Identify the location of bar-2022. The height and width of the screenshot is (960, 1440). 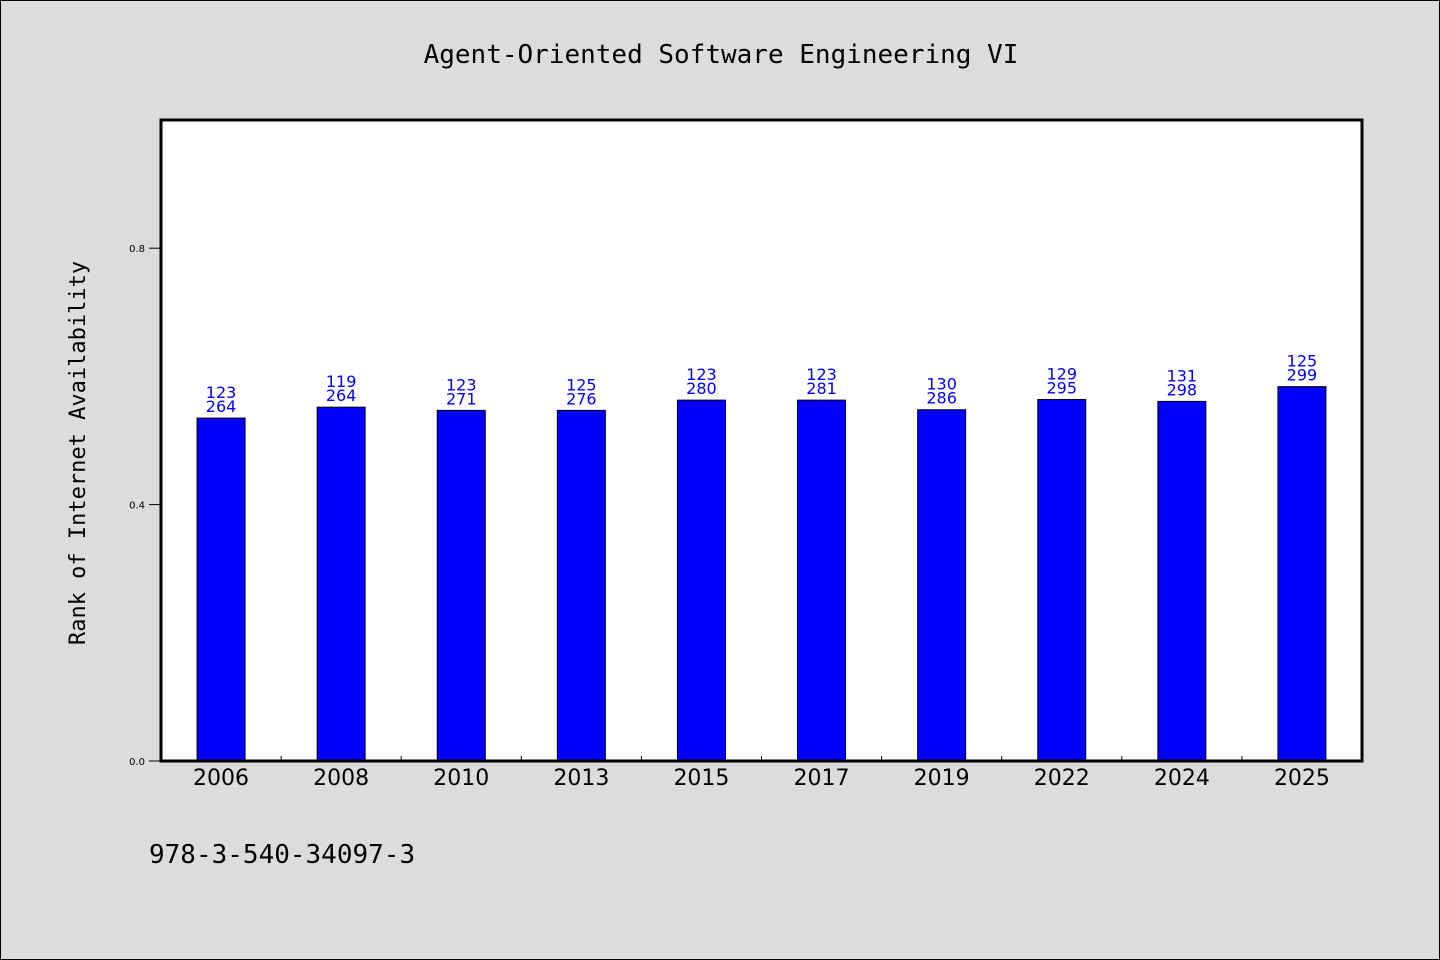
(1062, 580).